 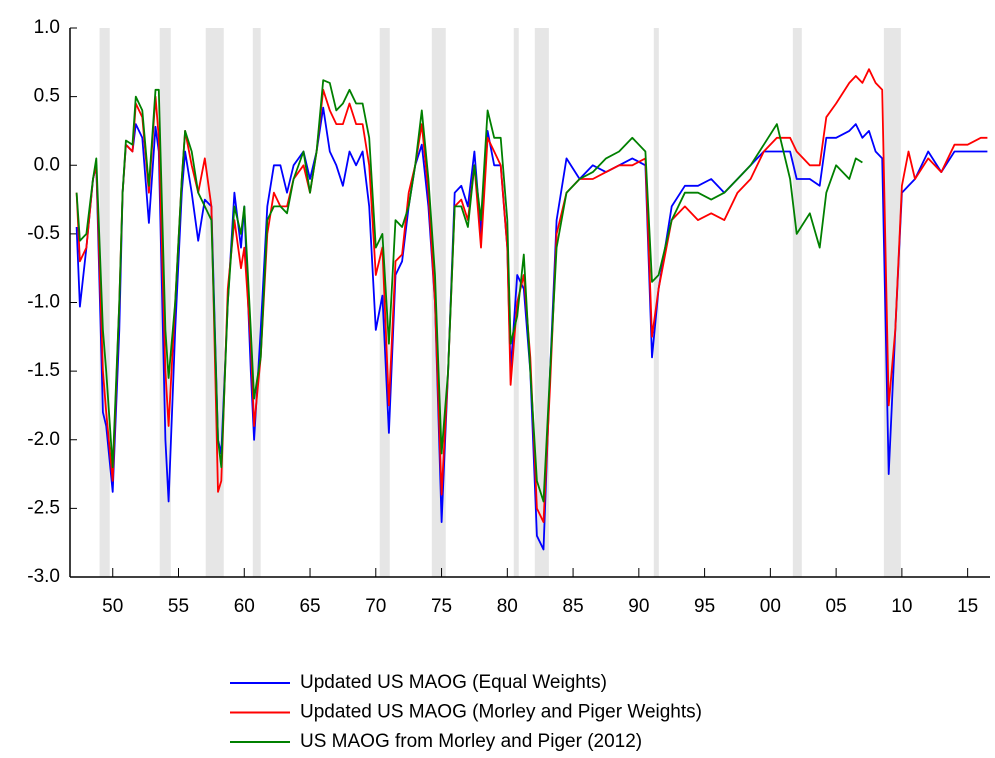 I want to click on y-tick-label: 0.5, so click(x=47, y=96).